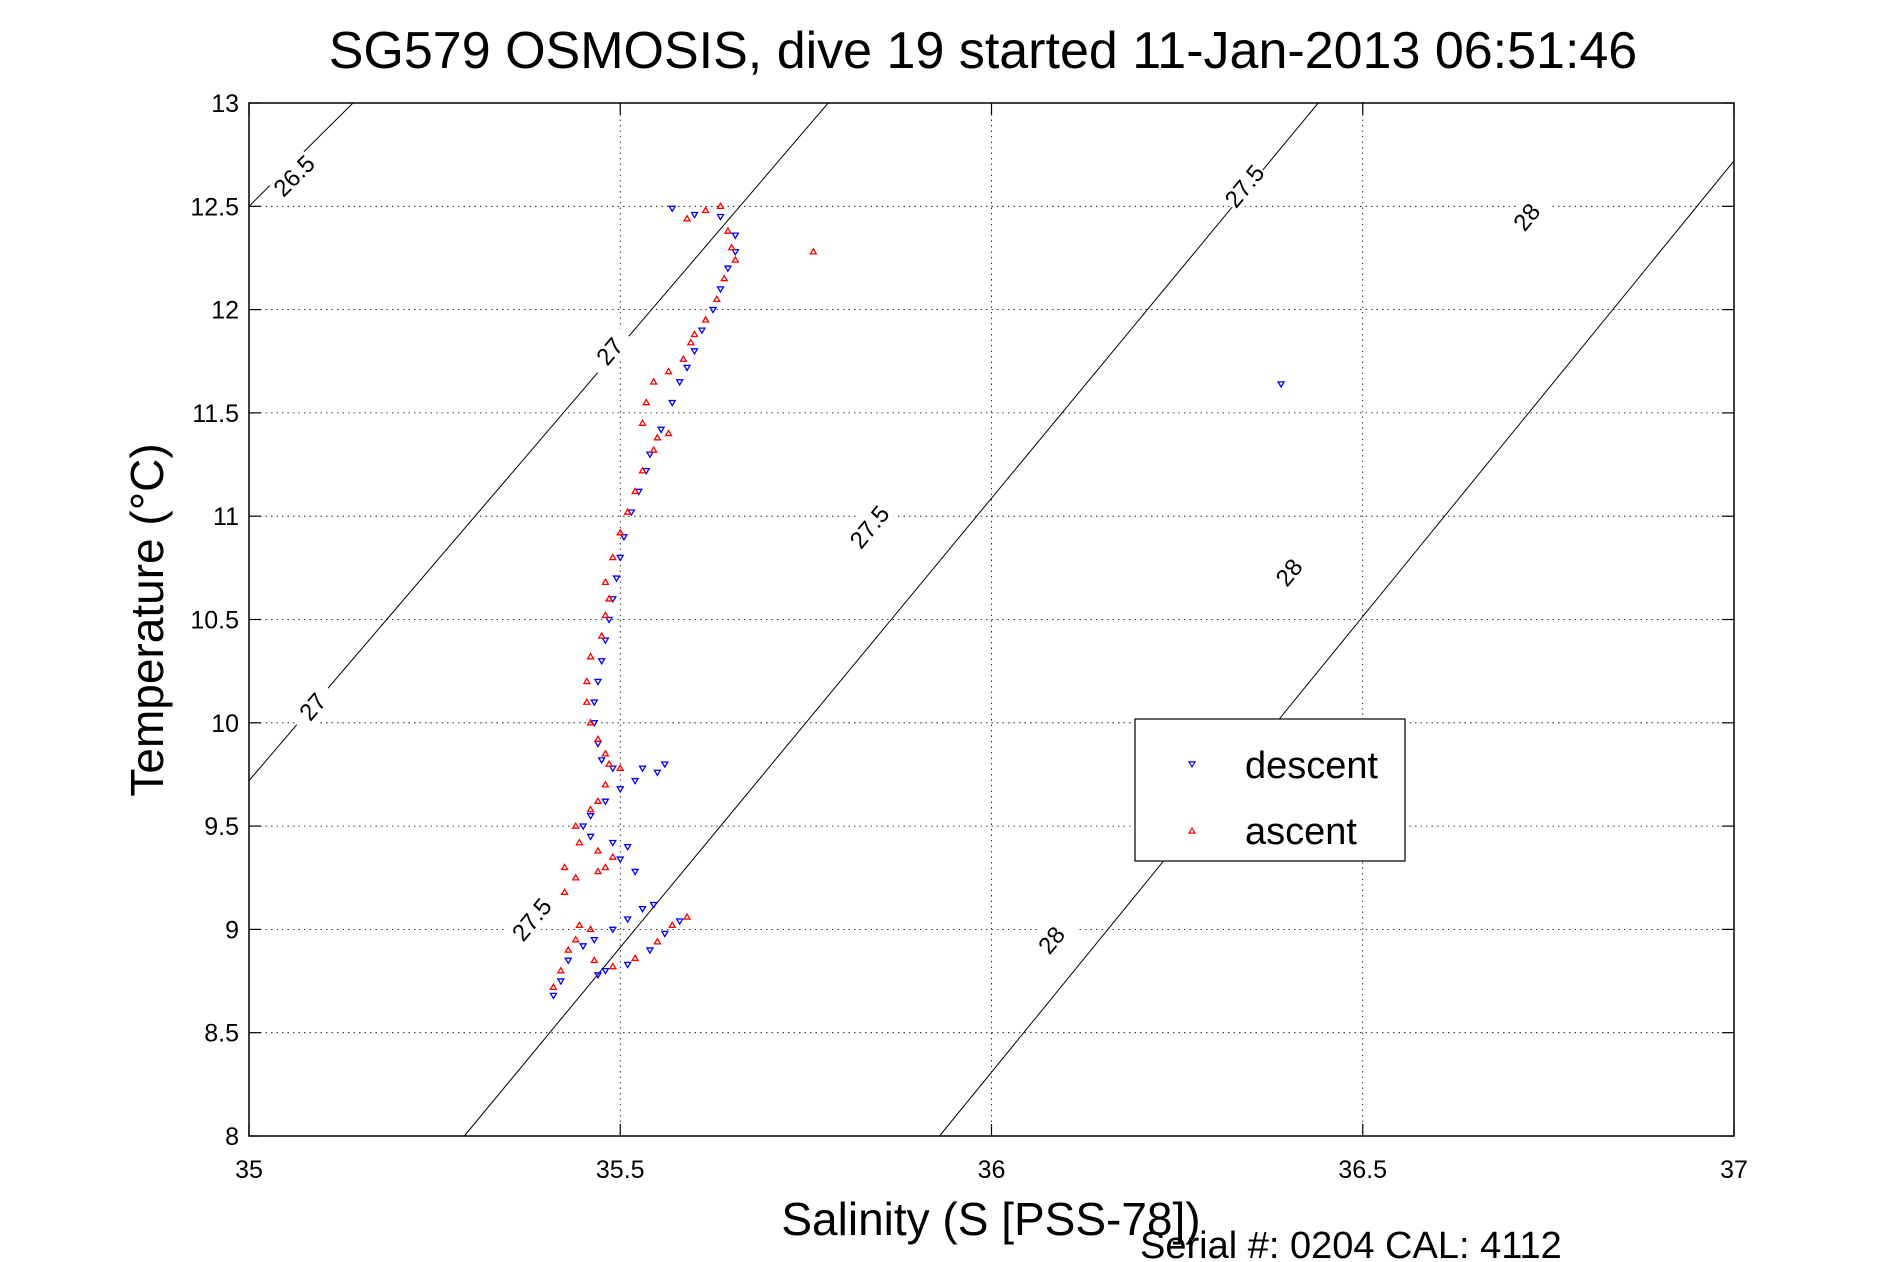 The width and height of the screenshot is (1891, 1262). What do you see at coordinates (221, 827) in the screenshot?
I see `y-tick-label: 9.5` at bounding box center [221, 827].